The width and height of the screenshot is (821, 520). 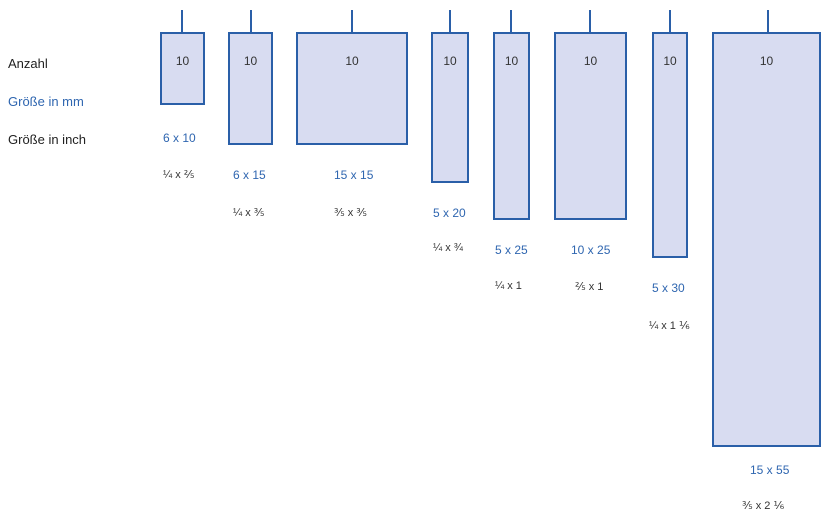 What do you see at coordinates (354, 175) in the screenshot?
I see `size-mm-value: 15 x 15` at bounding box center [354, 175].